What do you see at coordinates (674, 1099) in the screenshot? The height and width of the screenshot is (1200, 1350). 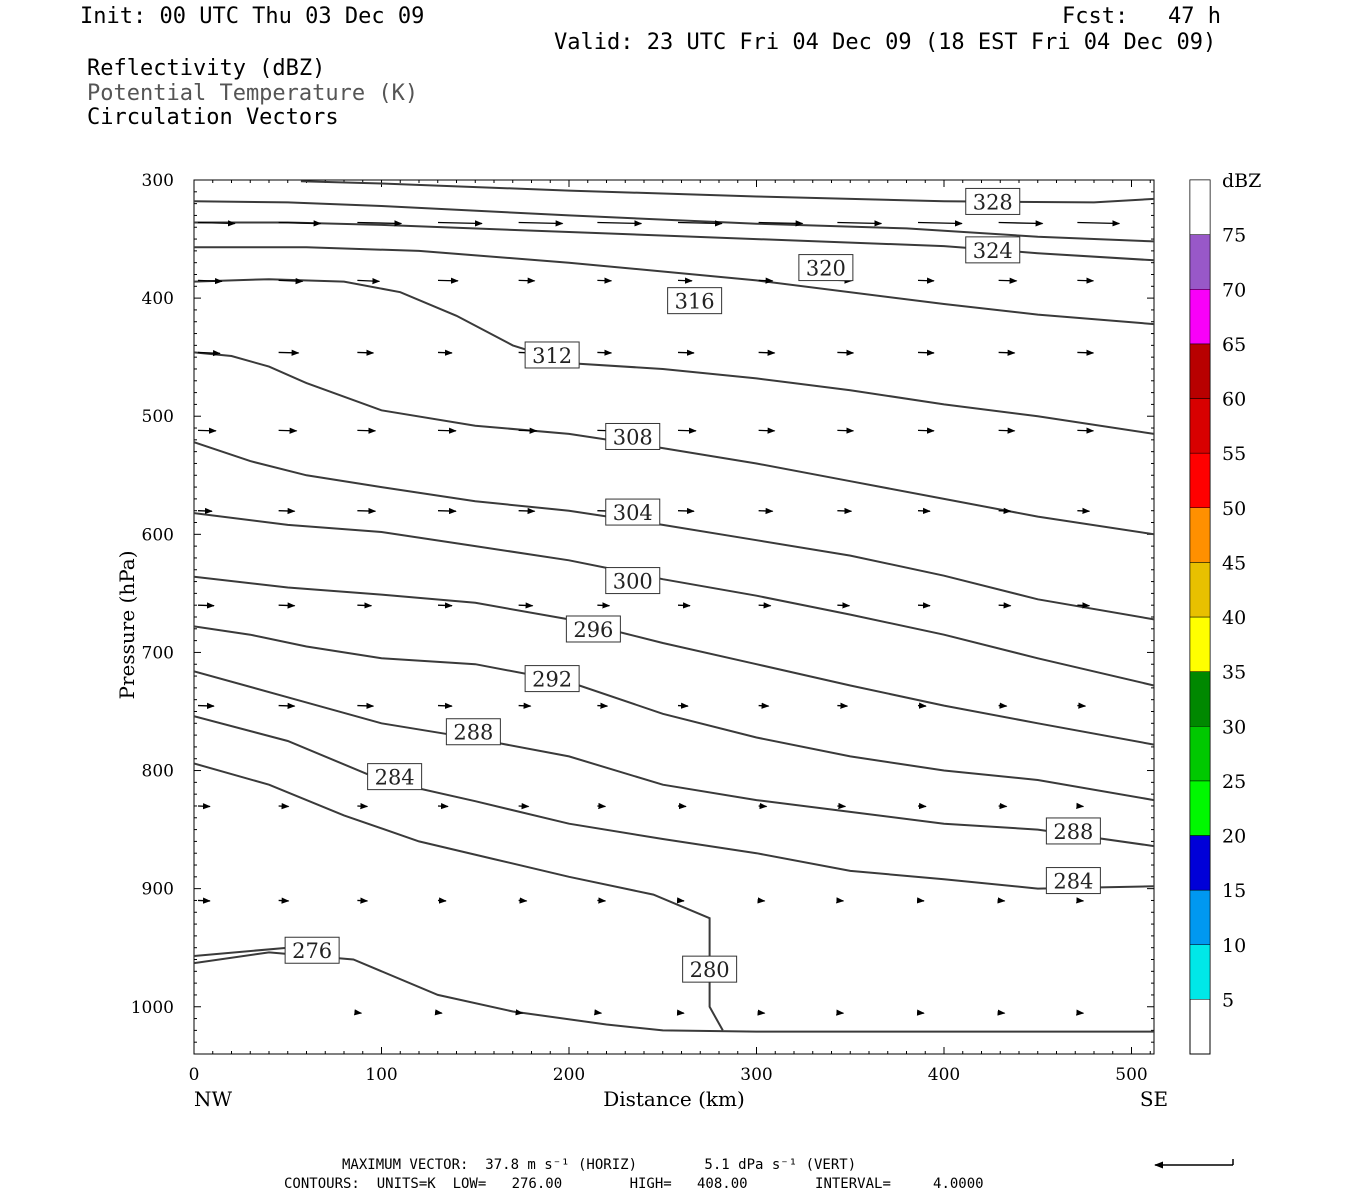 I see `x-axis-label: Distance (km)` at bounding box center [674, 1099].